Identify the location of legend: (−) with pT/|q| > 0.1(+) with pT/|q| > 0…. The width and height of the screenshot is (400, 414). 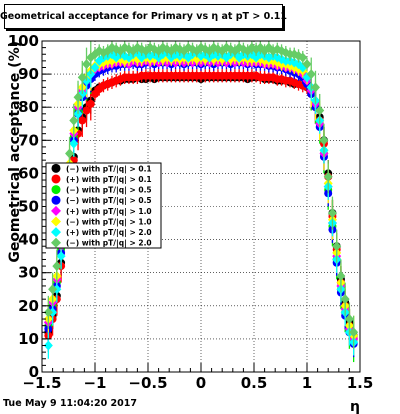
(103, 205).